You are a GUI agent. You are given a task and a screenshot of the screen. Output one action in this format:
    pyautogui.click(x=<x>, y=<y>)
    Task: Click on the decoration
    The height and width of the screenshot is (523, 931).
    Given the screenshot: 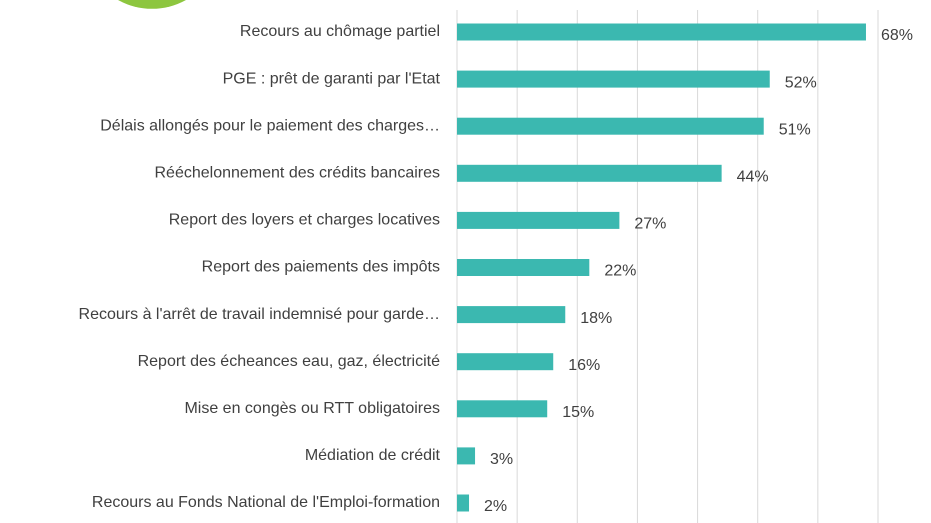 What is the action you would take?
    pyautogui.click(x=152, y=4)
    